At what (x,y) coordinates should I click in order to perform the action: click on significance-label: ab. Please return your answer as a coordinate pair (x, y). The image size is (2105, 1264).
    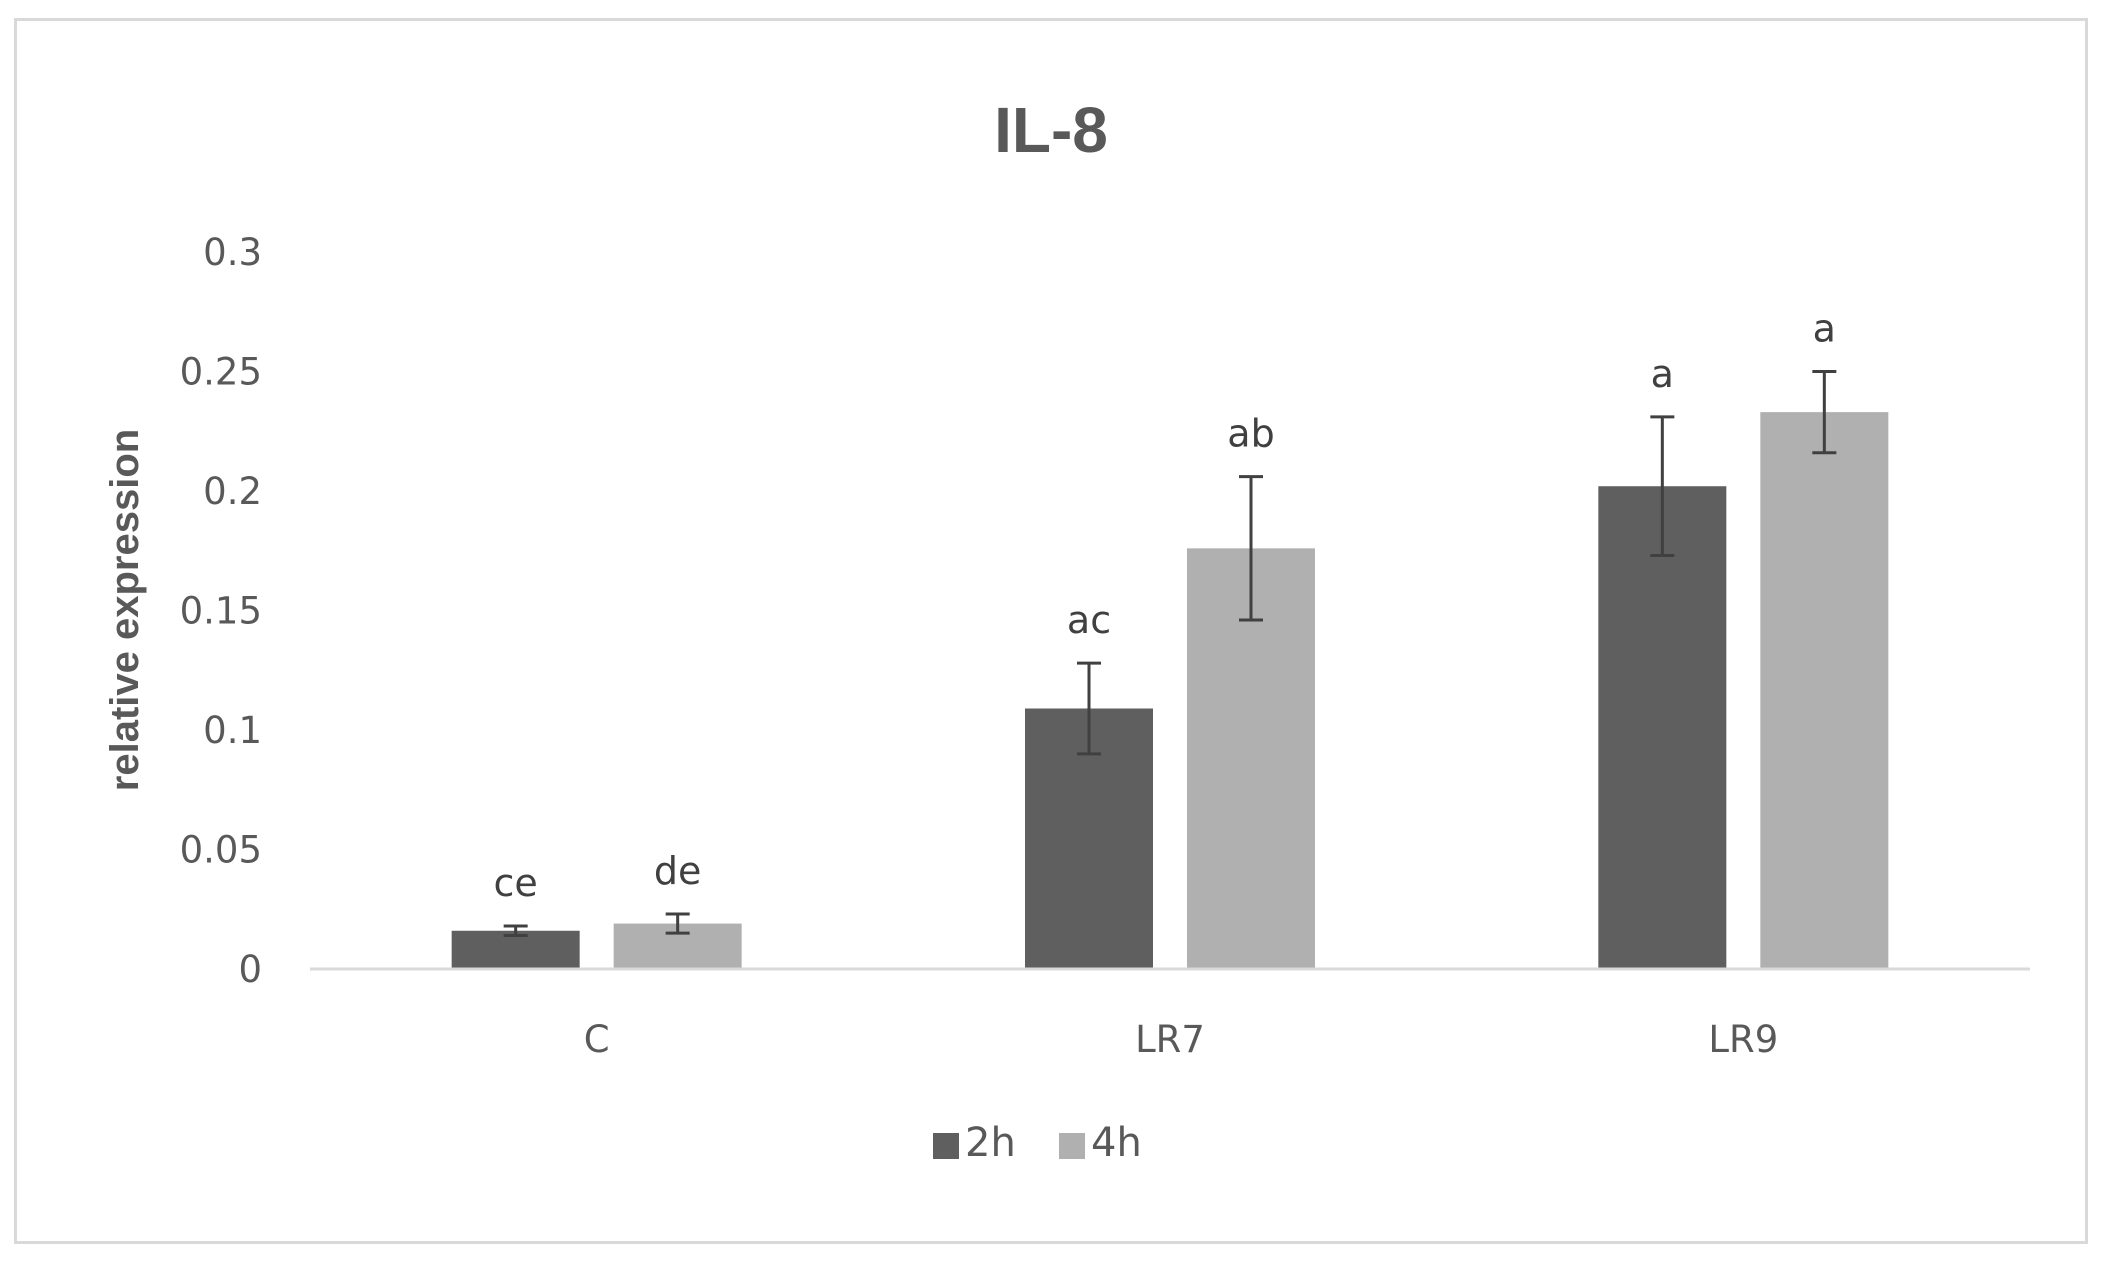
    Looking at the image, I should click on (1250, 434).